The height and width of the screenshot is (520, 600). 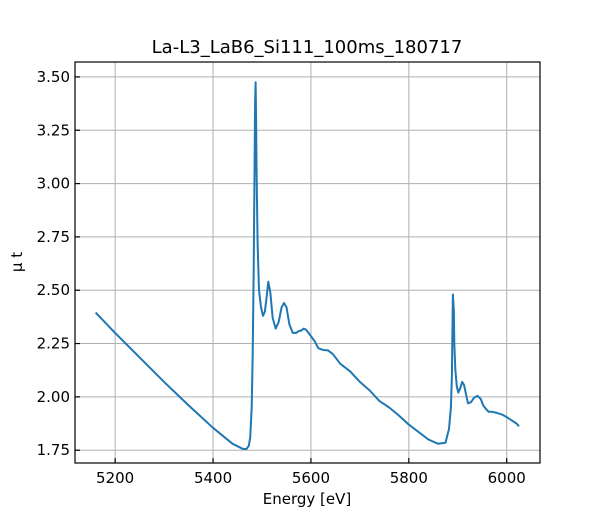 What do you see at coordinates (507, 478) in the screenshot?
I see `x-tick-label: 6000` at bounding box center [507, 478].